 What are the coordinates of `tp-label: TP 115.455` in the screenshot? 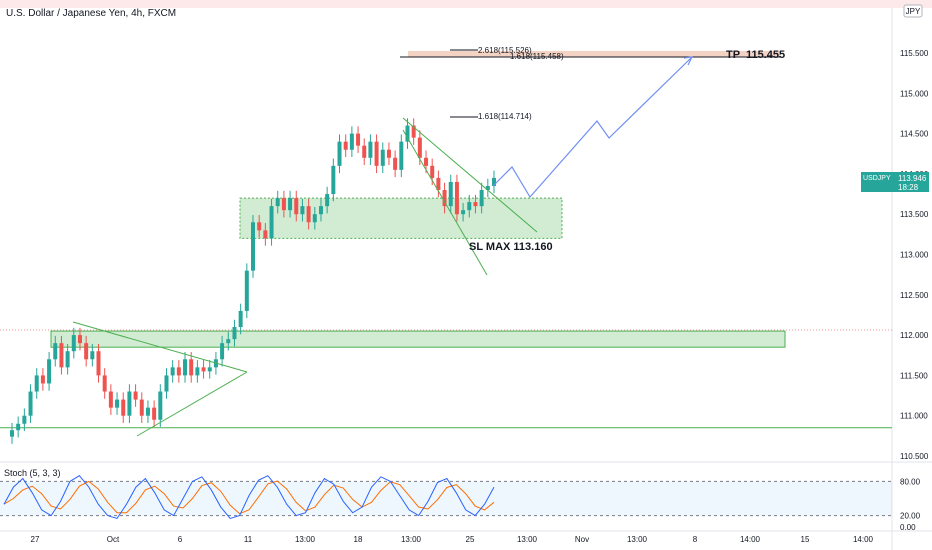 It's located at (755, 55).